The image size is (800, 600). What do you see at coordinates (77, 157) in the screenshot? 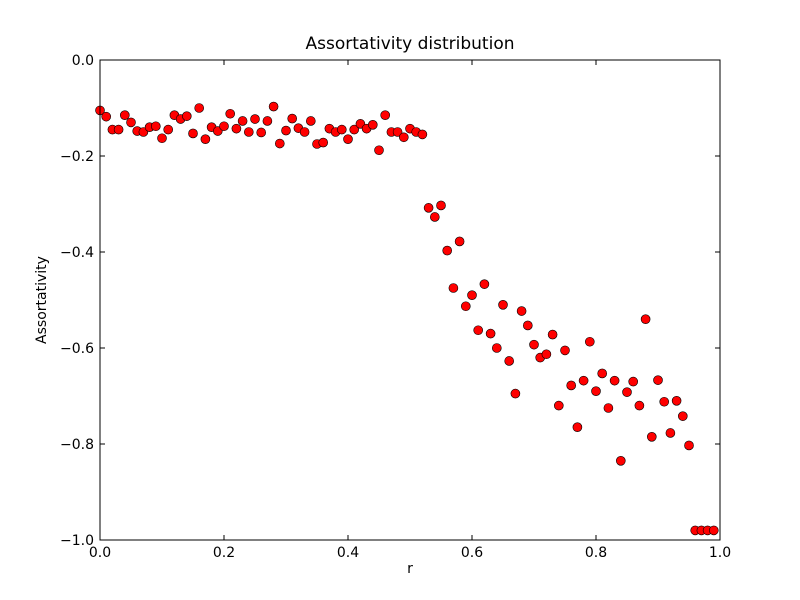
I see `y-tick-label: −0.2` at bounding box center [77, 157].